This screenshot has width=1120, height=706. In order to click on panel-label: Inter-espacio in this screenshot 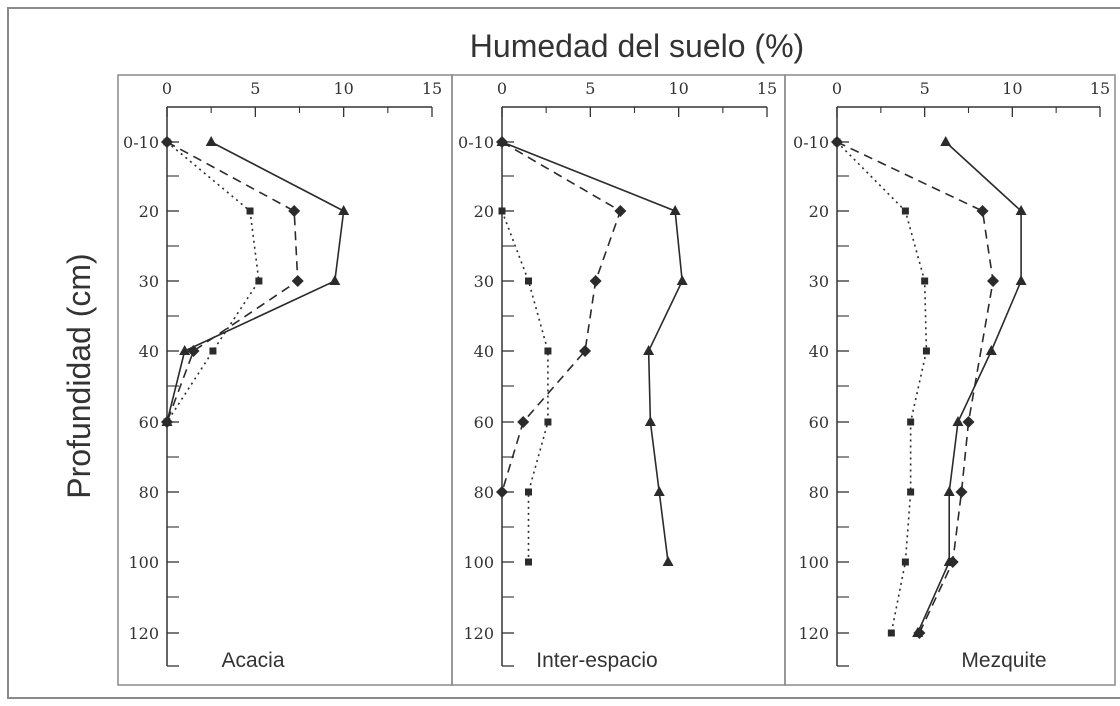, I will do `click(596, 660)`.